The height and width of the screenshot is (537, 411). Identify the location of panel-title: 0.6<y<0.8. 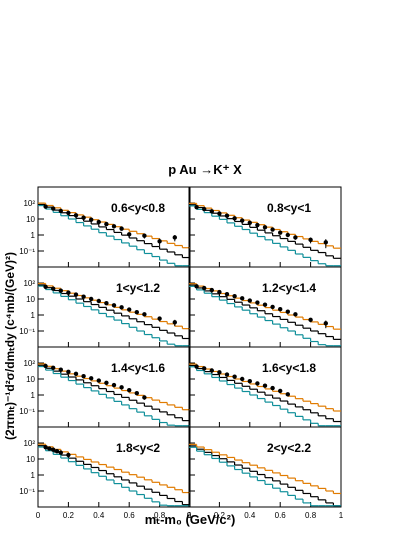
(138, 208).